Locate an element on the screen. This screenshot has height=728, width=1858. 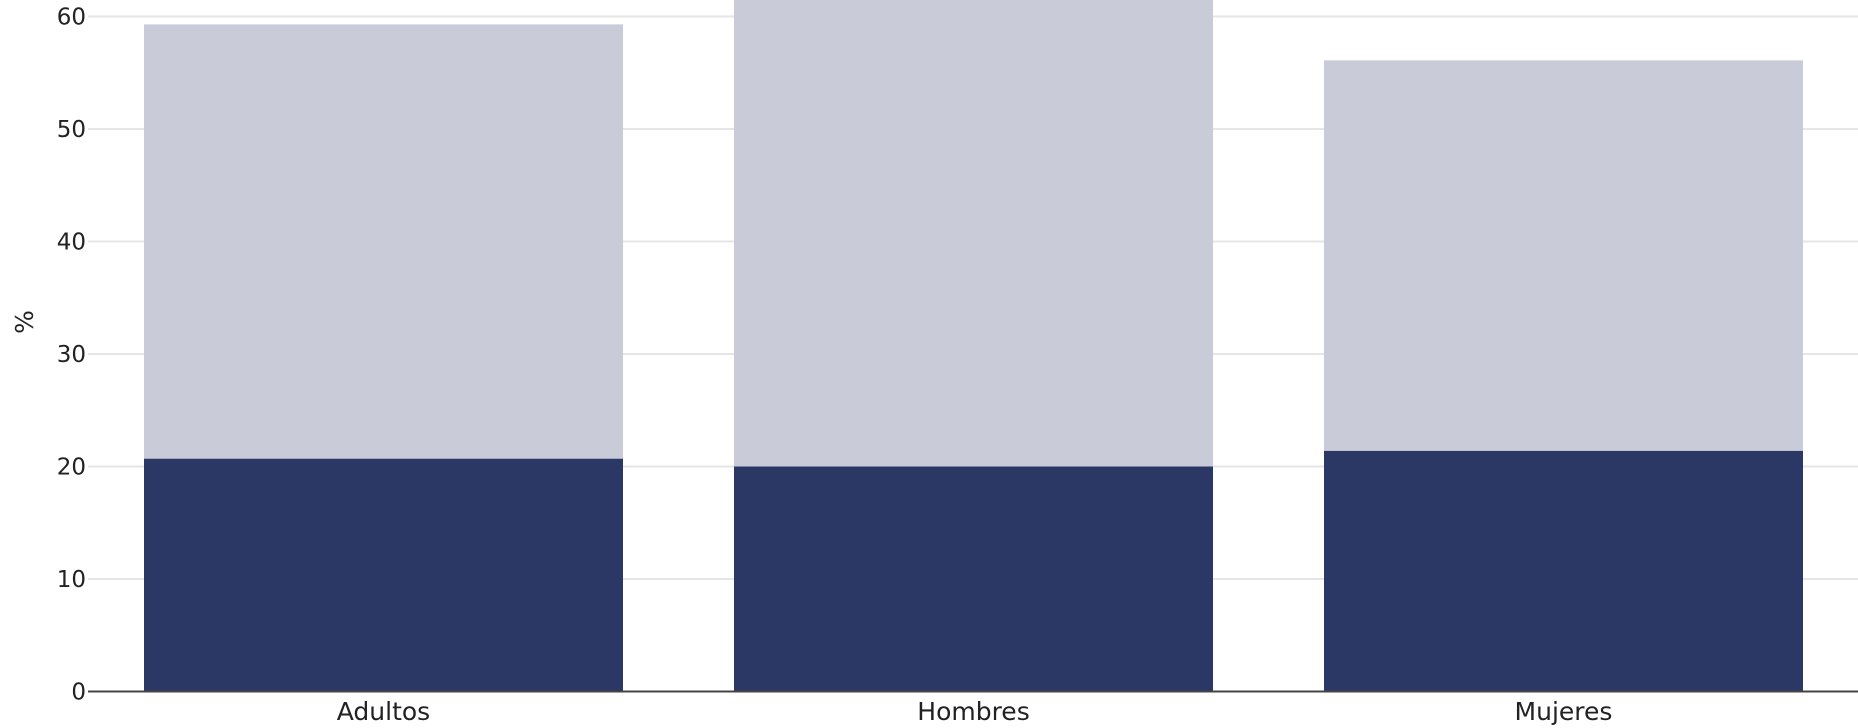
y-tick-labels: 0 10 20 30 40 50 60 is located at coordinates (71, 355).